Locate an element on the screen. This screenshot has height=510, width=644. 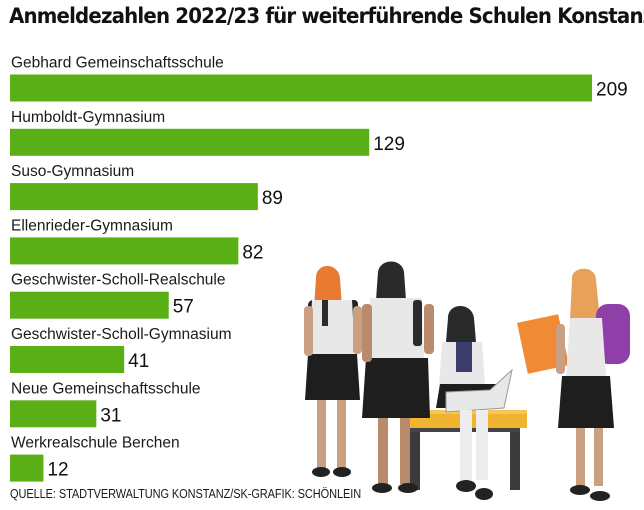
category-label: Neue Gemeinschaftsschule is located at coordinates (106, 388).